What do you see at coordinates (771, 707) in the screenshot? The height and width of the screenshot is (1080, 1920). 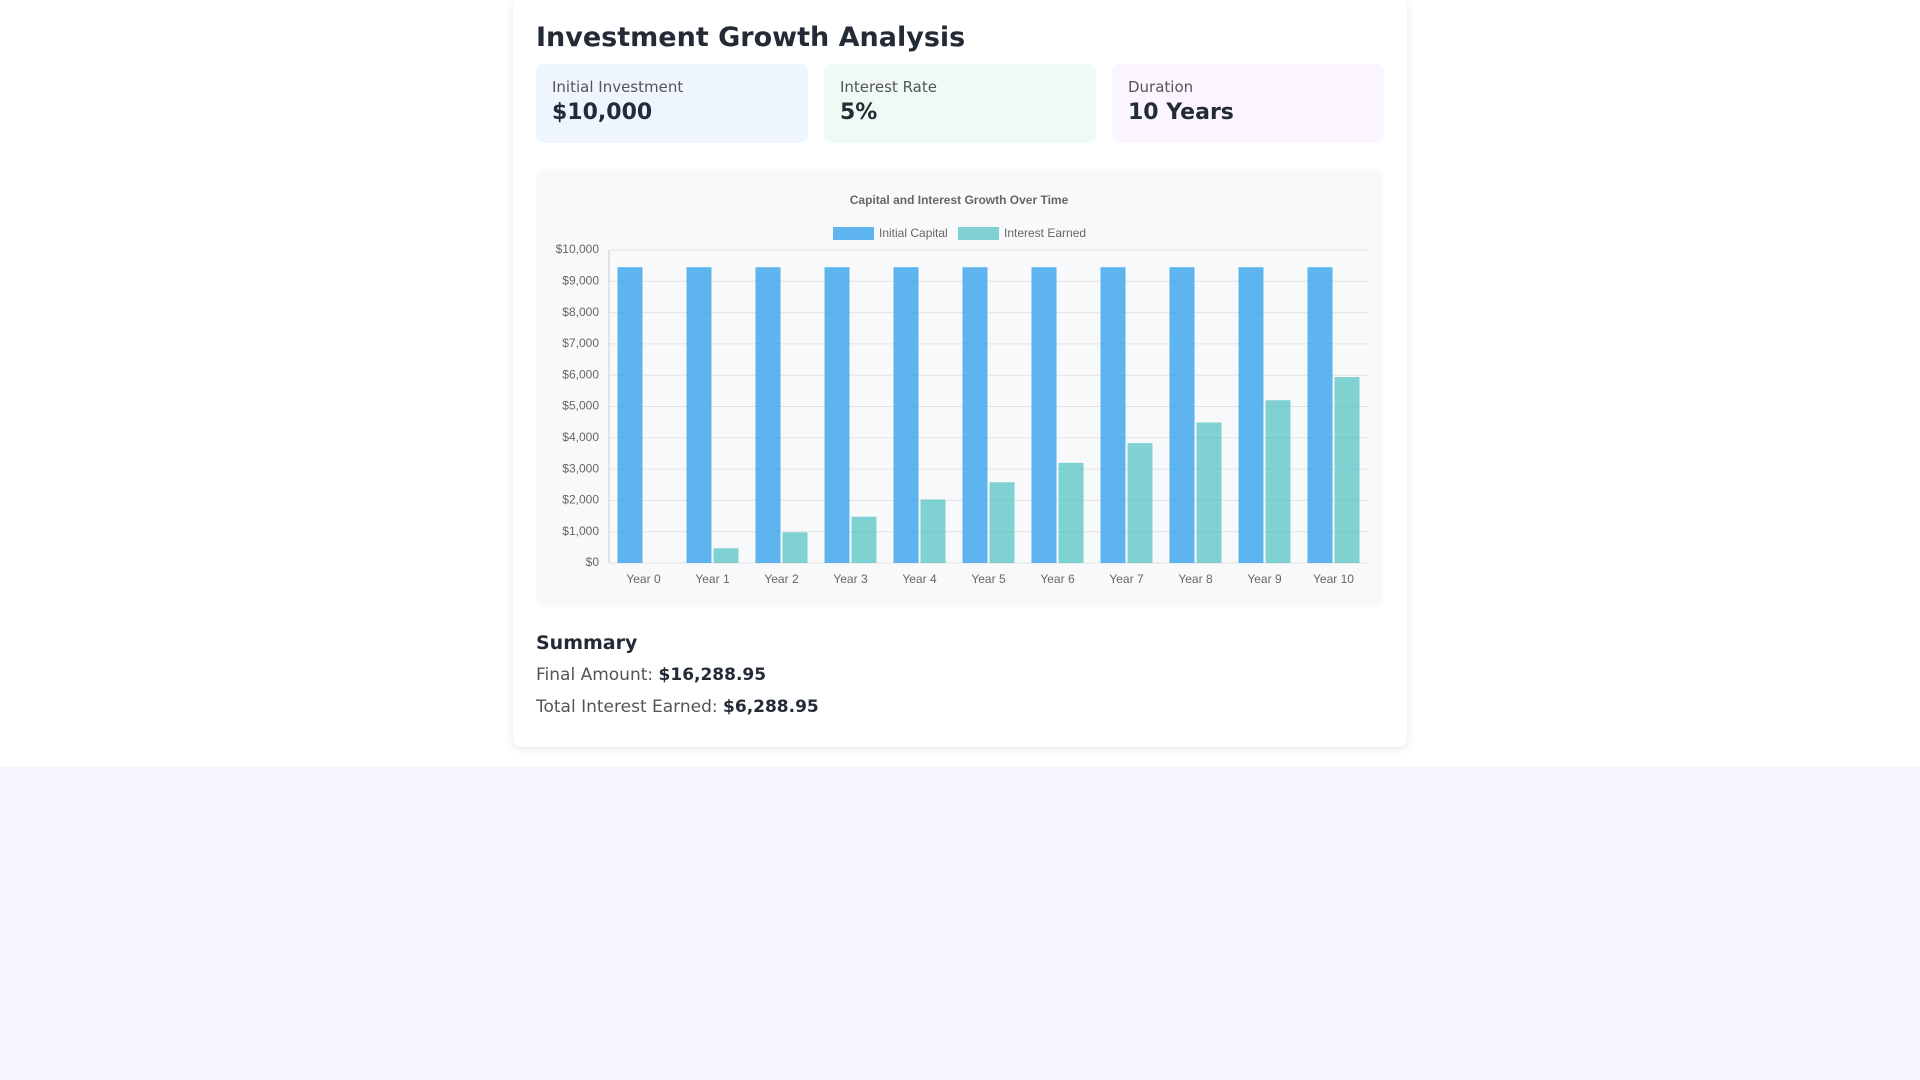 I see `summary-value: $6,288.95` at bounding box center [771, 707].